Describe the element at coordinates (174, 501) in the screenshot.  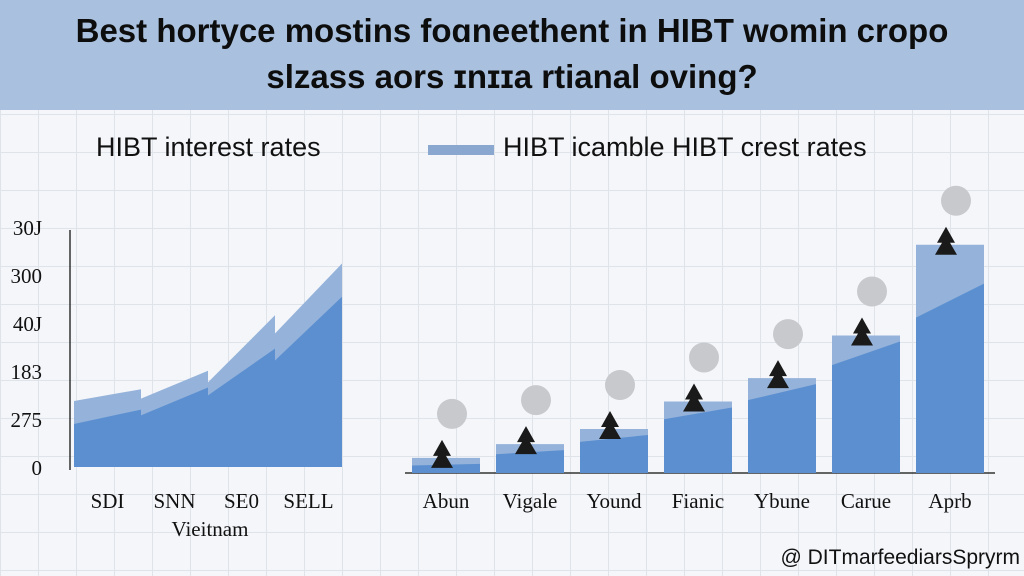
I see `x-tick-label: SNN` at that location.